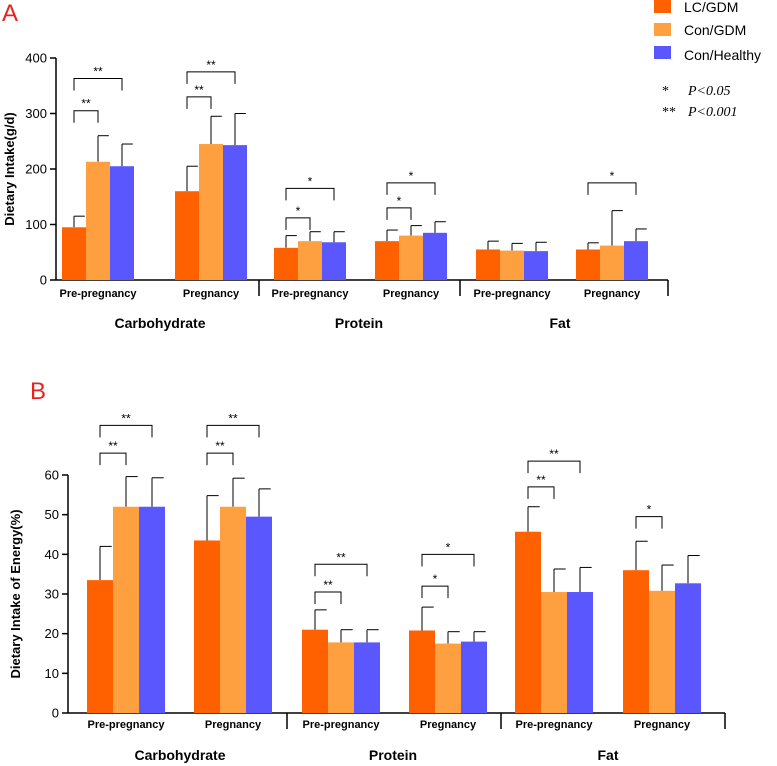 This screenshot has width=777, height=766. What do you see at coordinates (393, 755) in the screenshot?
I see `group-label: Protein` at bounding box center [393, 755].